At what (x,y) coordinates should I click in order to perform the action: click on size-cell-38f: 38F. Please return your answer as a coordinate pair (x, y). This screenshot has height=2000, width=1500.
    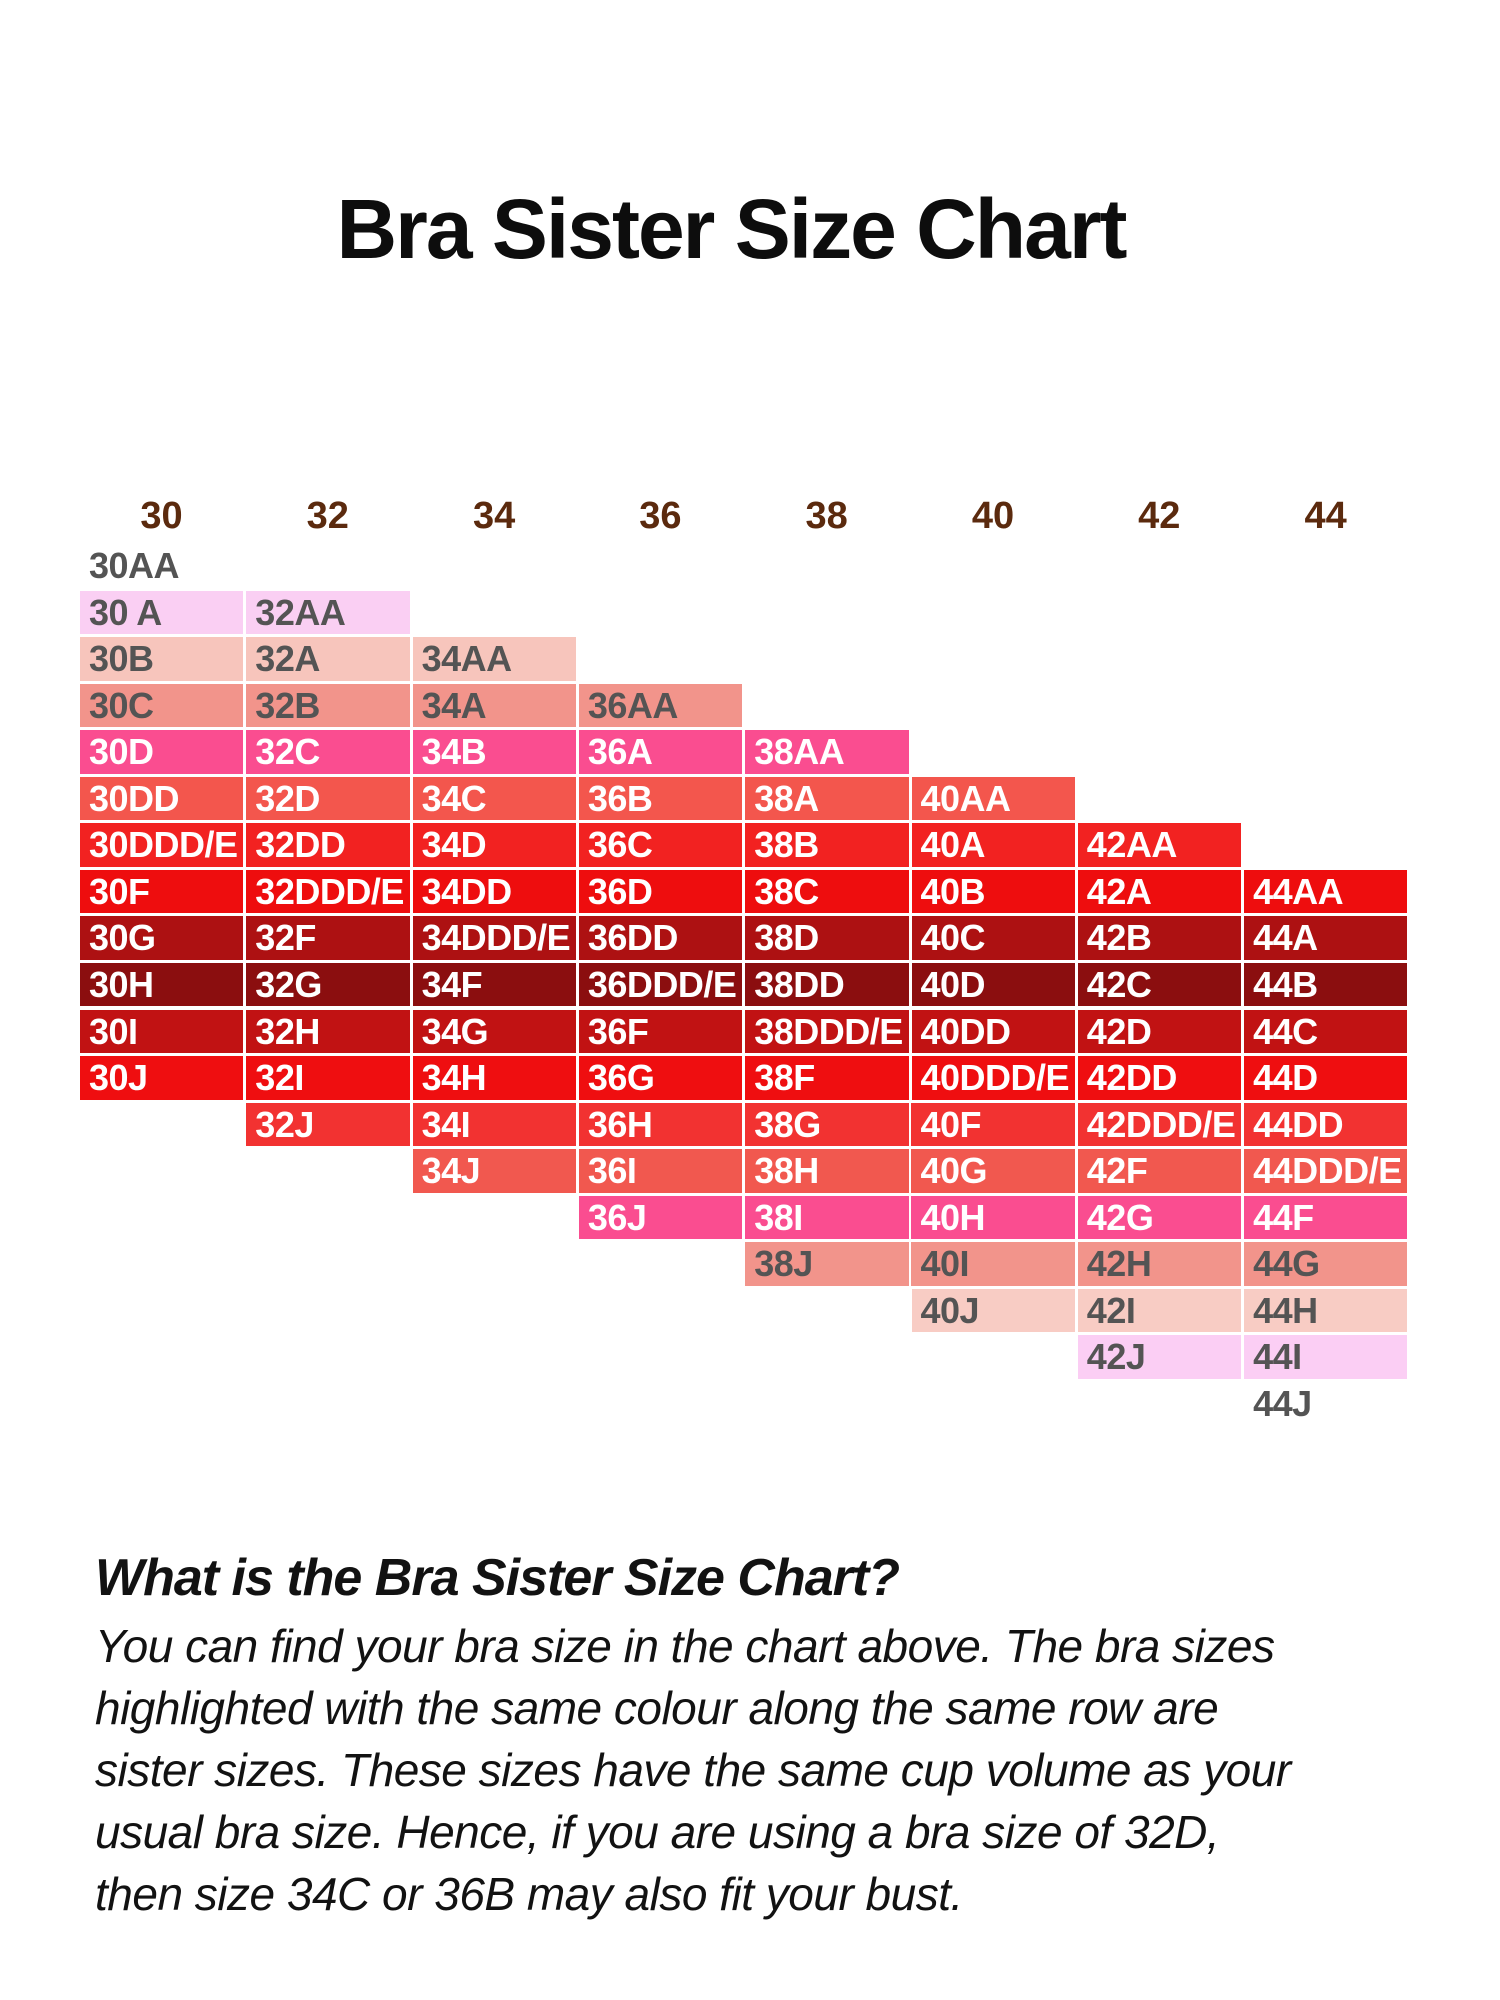
    Looking at the image, I should click on (827, 1078).